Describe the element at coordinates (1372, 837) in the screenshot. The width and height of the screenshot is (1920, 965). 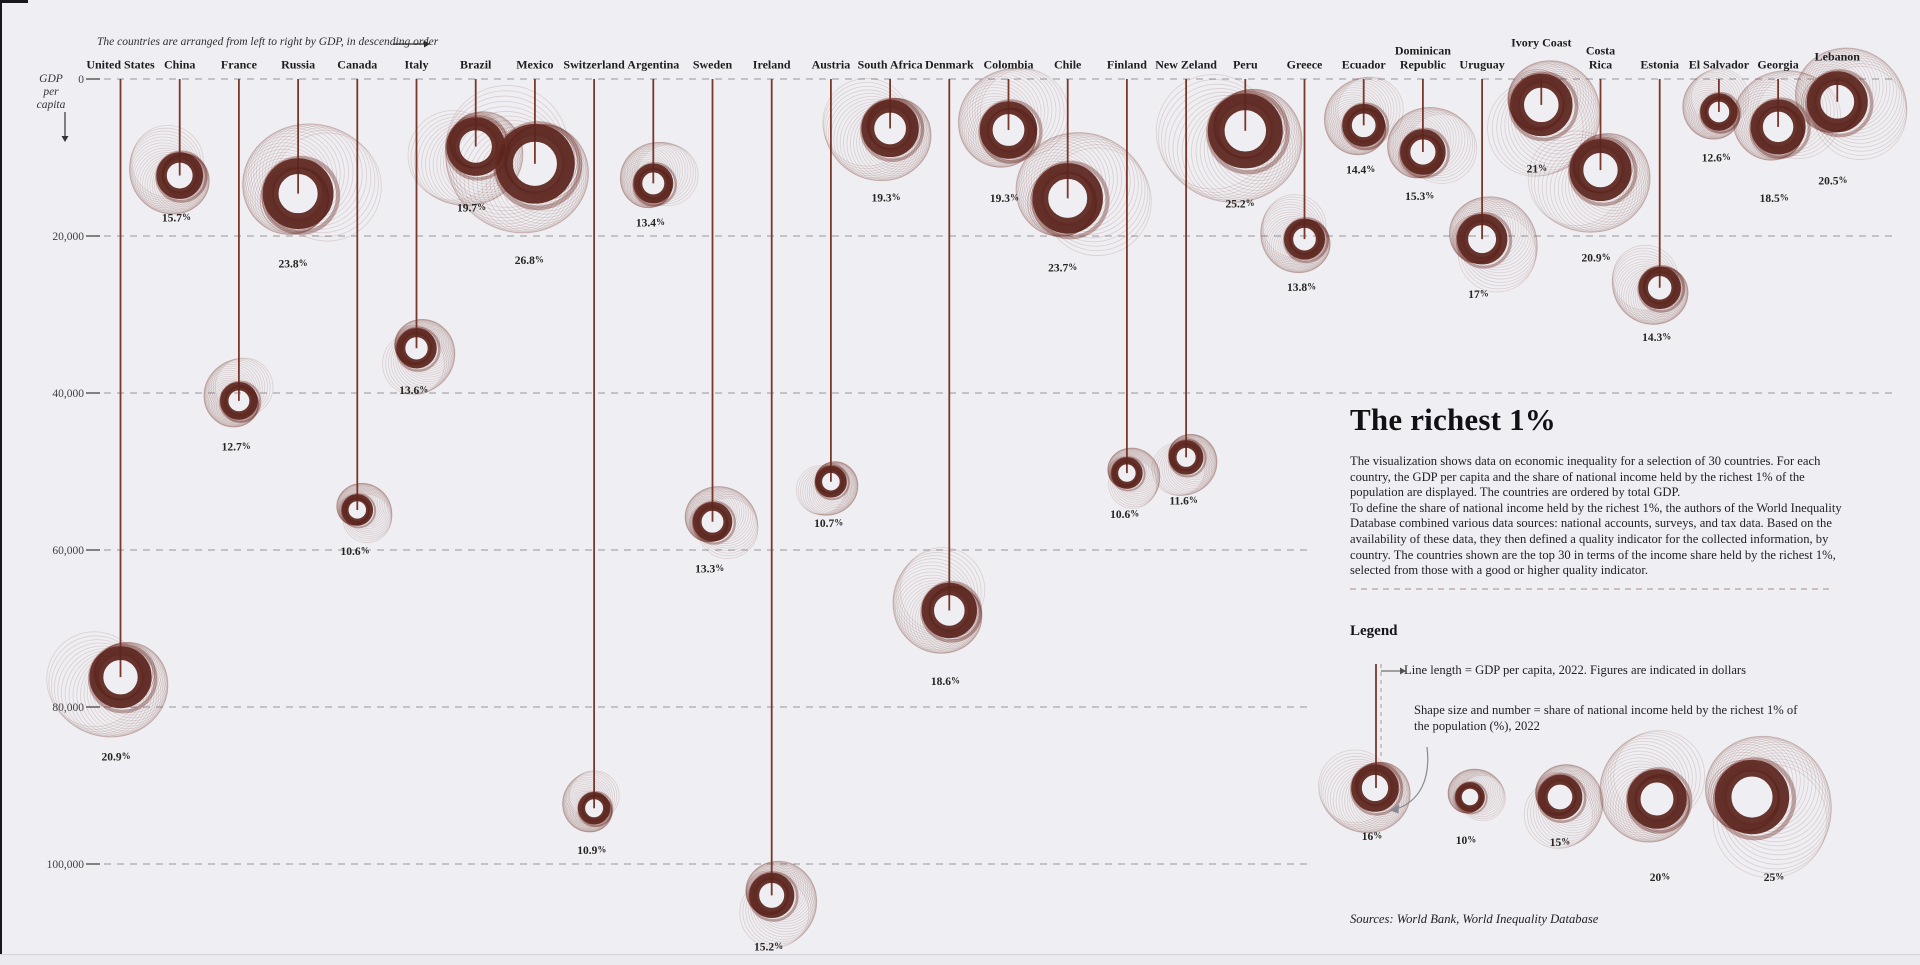
I see `legend-example-label: 16%` at that location.